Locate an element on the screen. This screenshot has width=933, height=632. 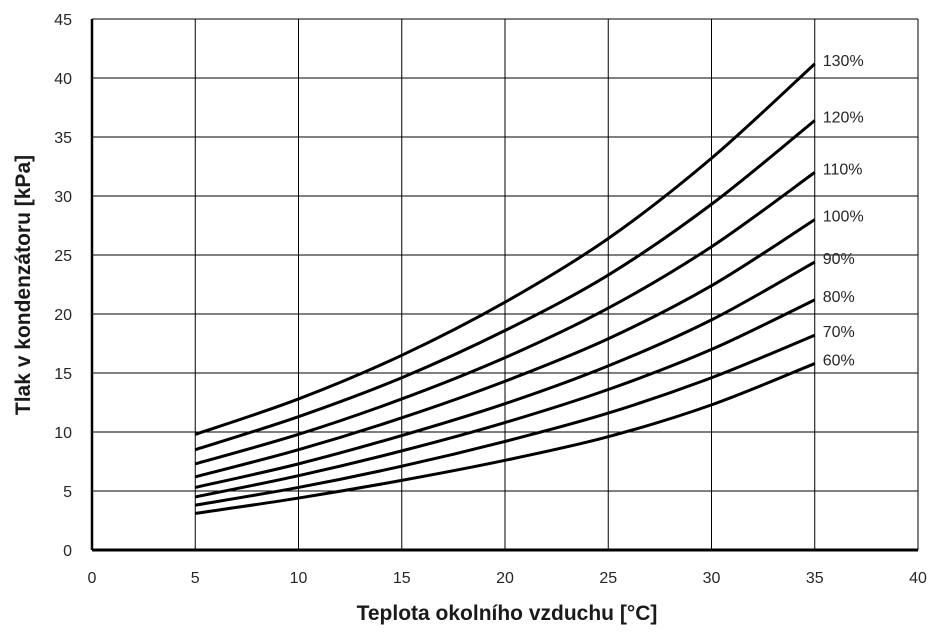
x-tick-label: 35 is located at coordinates (815, 578).